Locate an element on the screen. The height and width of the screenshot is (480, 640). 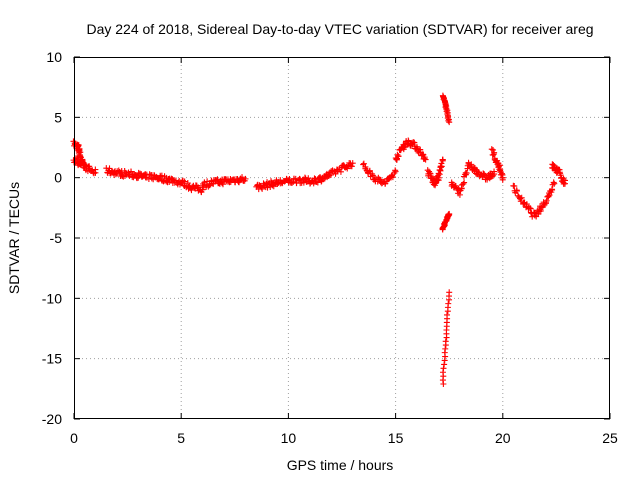
y-tick-label: -10 is located at coordinates (52, 298).